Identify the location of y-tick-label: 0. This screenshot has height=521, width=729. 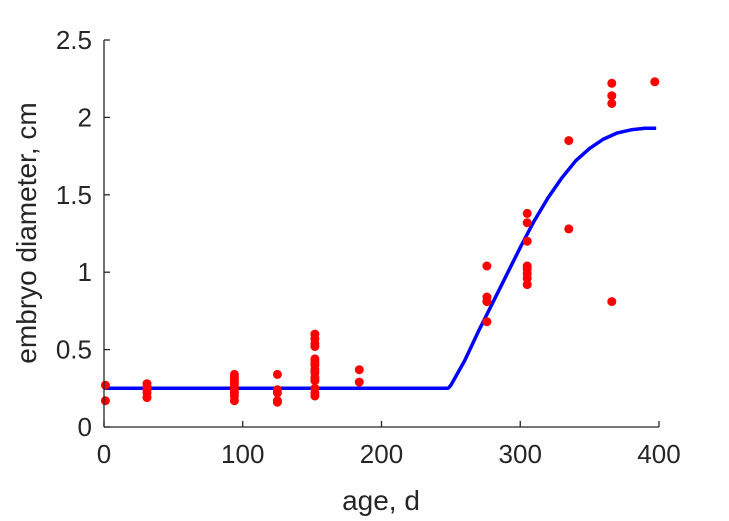
(85, 427).